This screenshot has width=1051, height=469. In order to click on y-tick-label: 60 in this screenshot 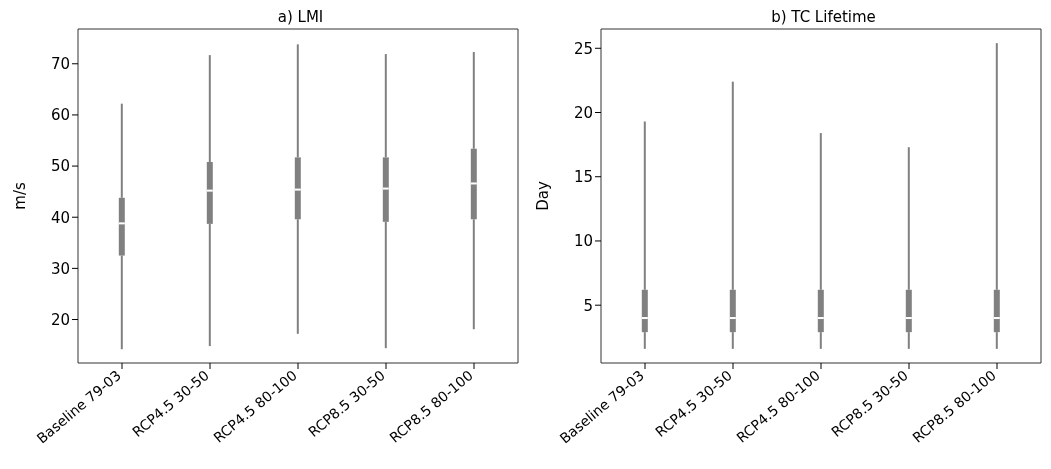, I will do `click(60, 115)`.